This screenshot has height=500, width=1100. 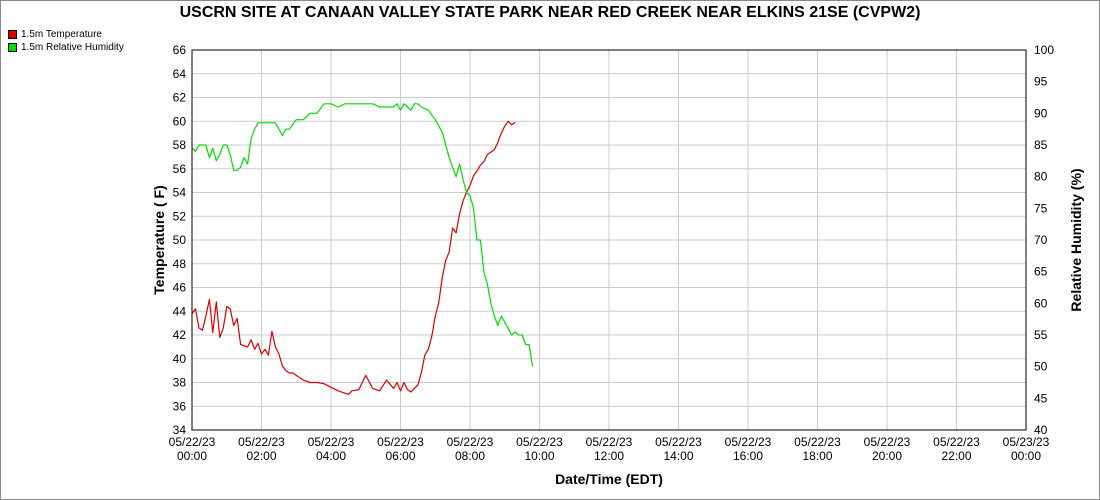 I want to click on y-axis-label-right: Relative Humidity (%), so click(x=1076, y=239).